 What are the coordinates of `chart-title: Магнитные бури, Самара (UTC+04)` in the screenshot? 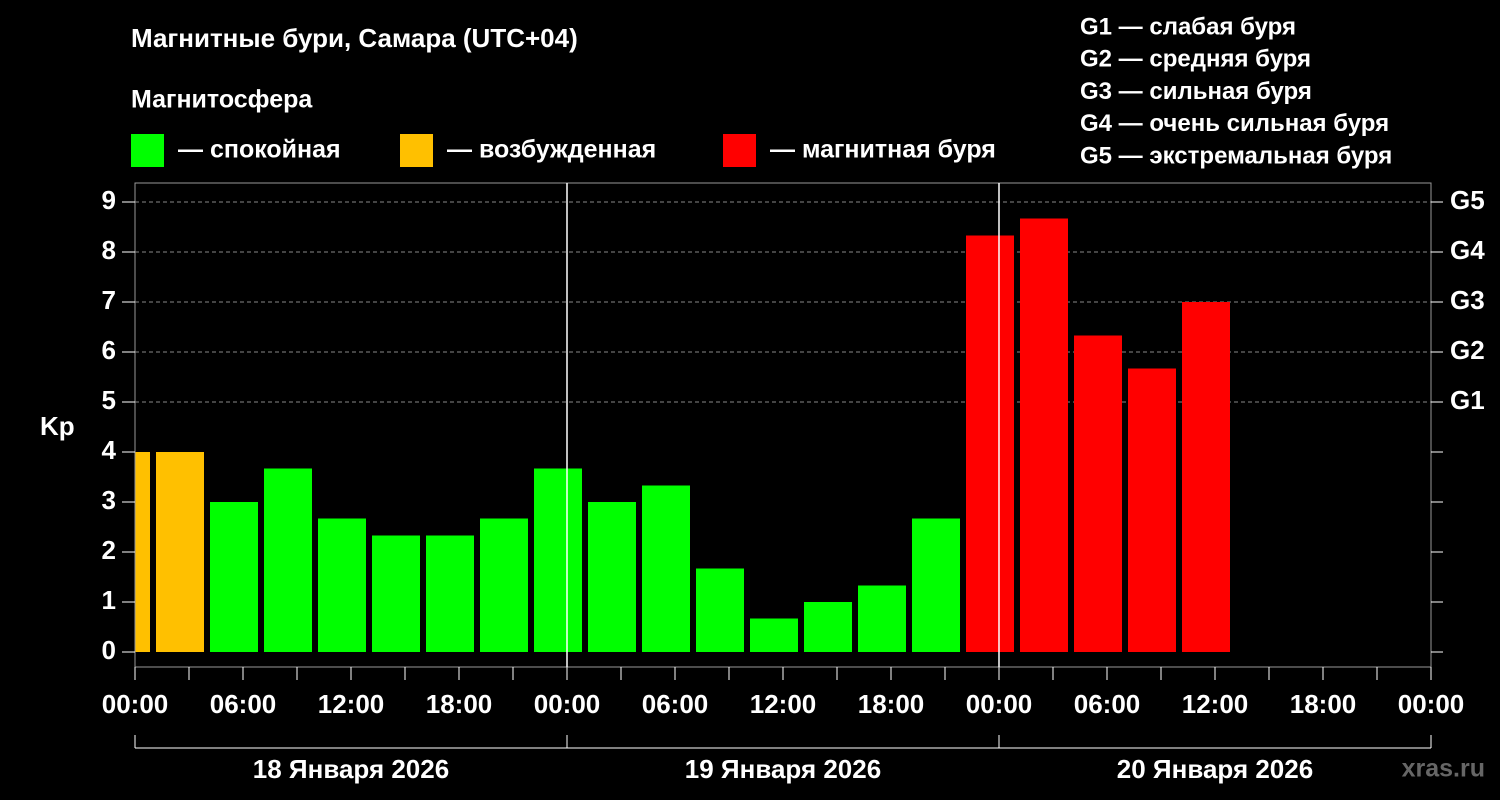 It's located at (354, 38).